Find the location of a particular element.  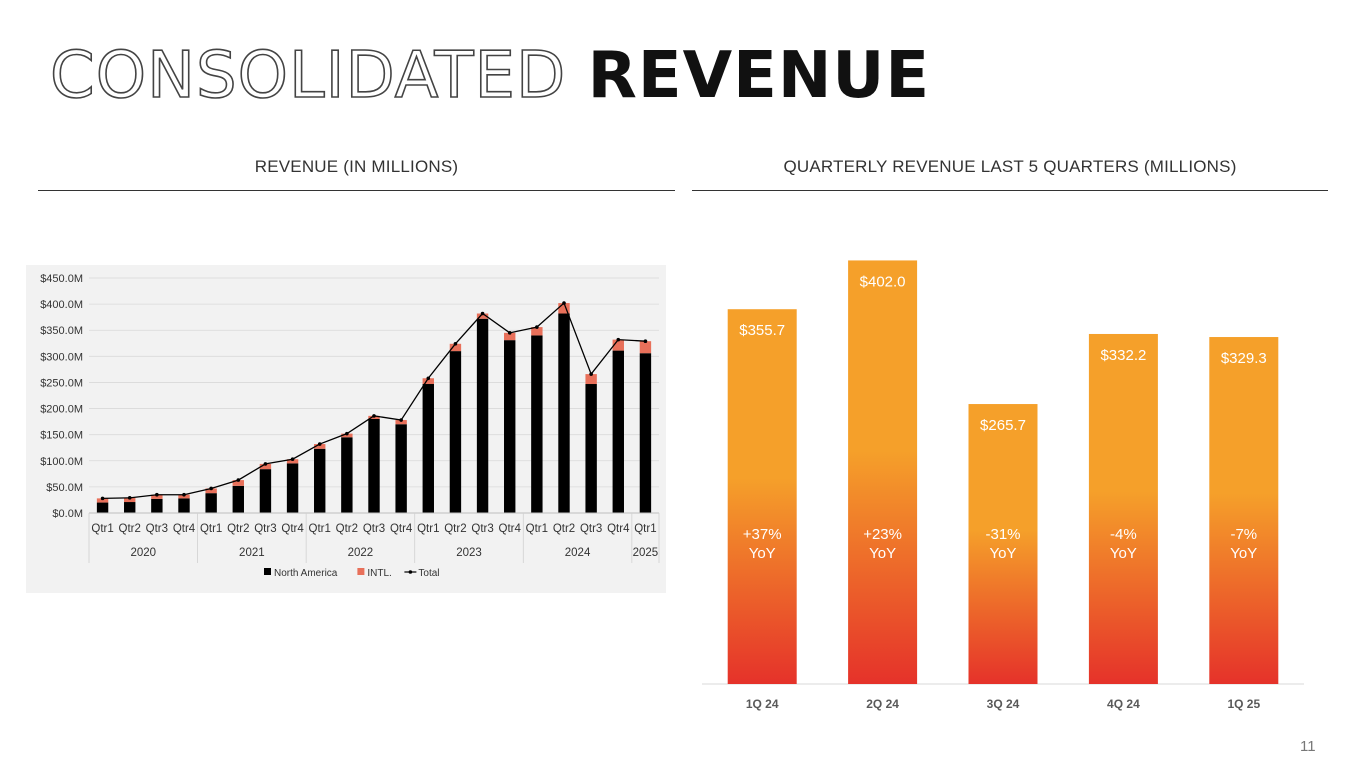

left-section-divider is located at coordinates (356, 190).